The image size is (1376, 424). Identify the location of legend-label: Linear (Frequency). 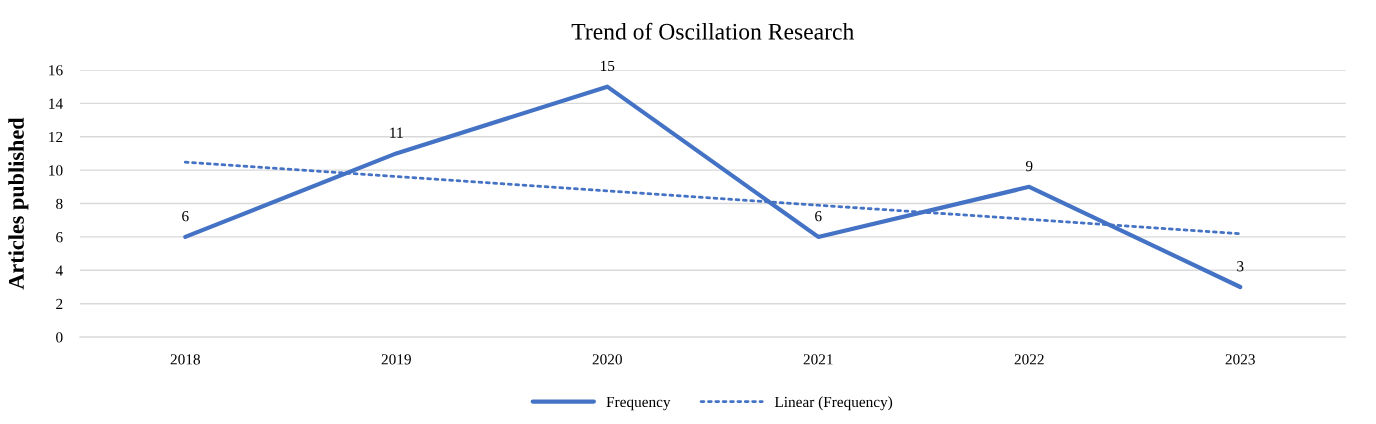
(833, 403).